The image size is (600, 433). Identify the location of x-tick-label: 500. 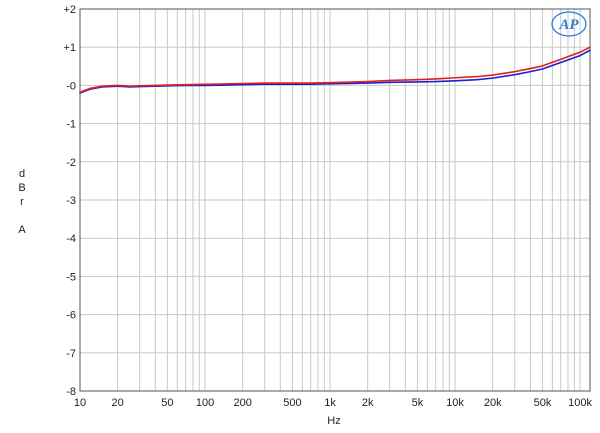
(292, 403).